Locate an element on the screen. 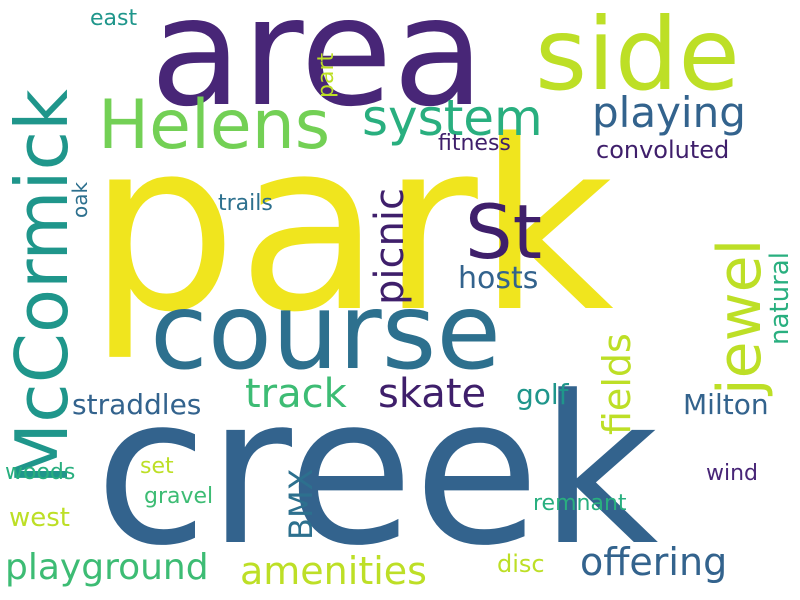  word-playing: playing is located at coordinates (669, 112).